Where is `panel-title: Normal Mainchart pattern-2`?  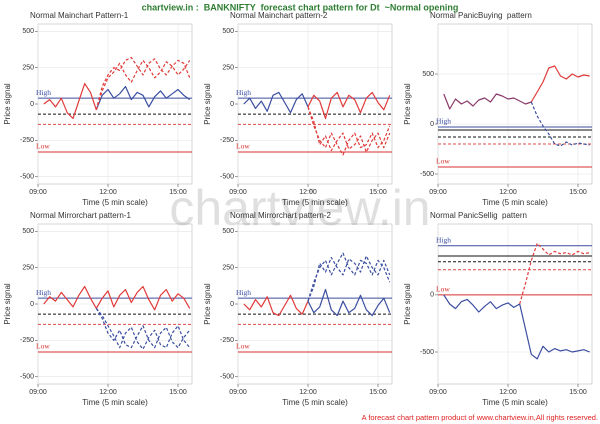 panel-title: Normal Mainchart pattern-2 is located at coordinates (279, 15).